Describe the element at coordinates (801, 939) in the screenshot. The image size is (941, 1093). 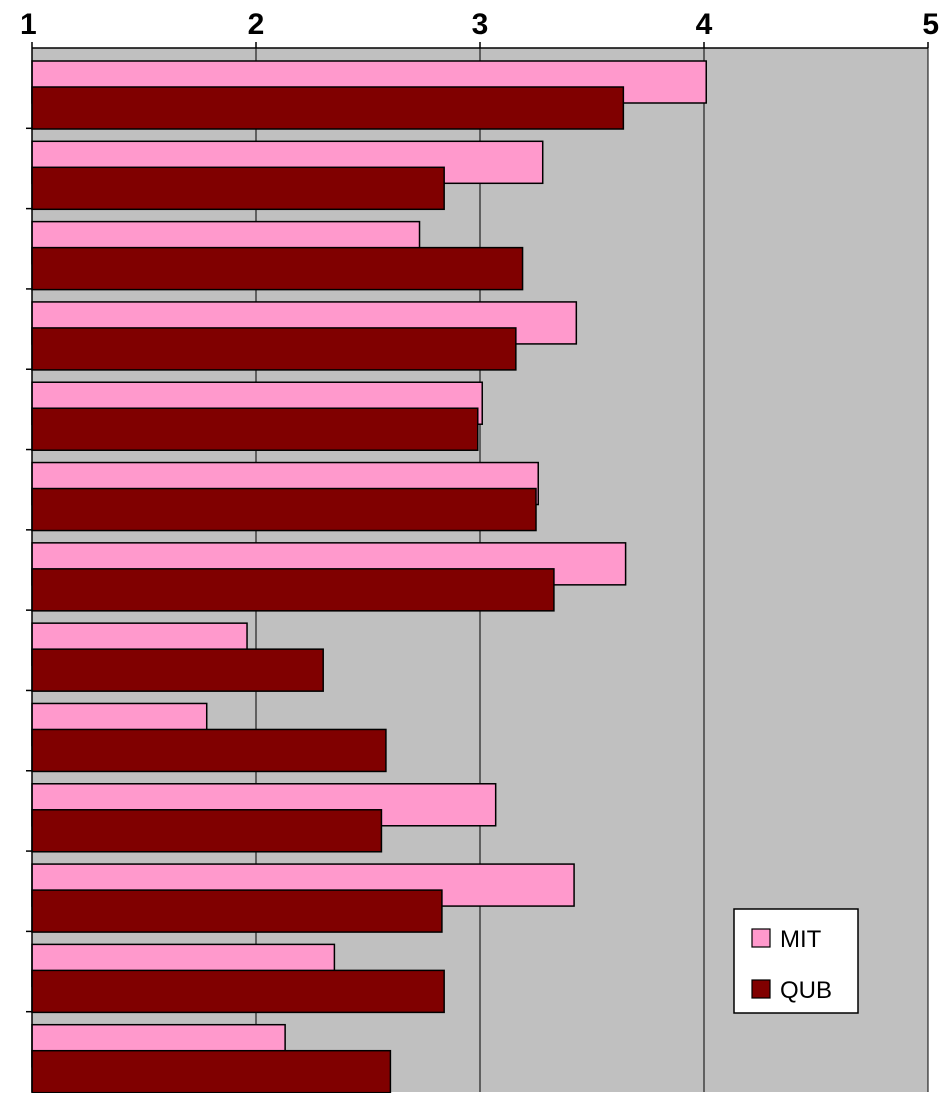
I see `legend-label-mit: MIT` at that location.